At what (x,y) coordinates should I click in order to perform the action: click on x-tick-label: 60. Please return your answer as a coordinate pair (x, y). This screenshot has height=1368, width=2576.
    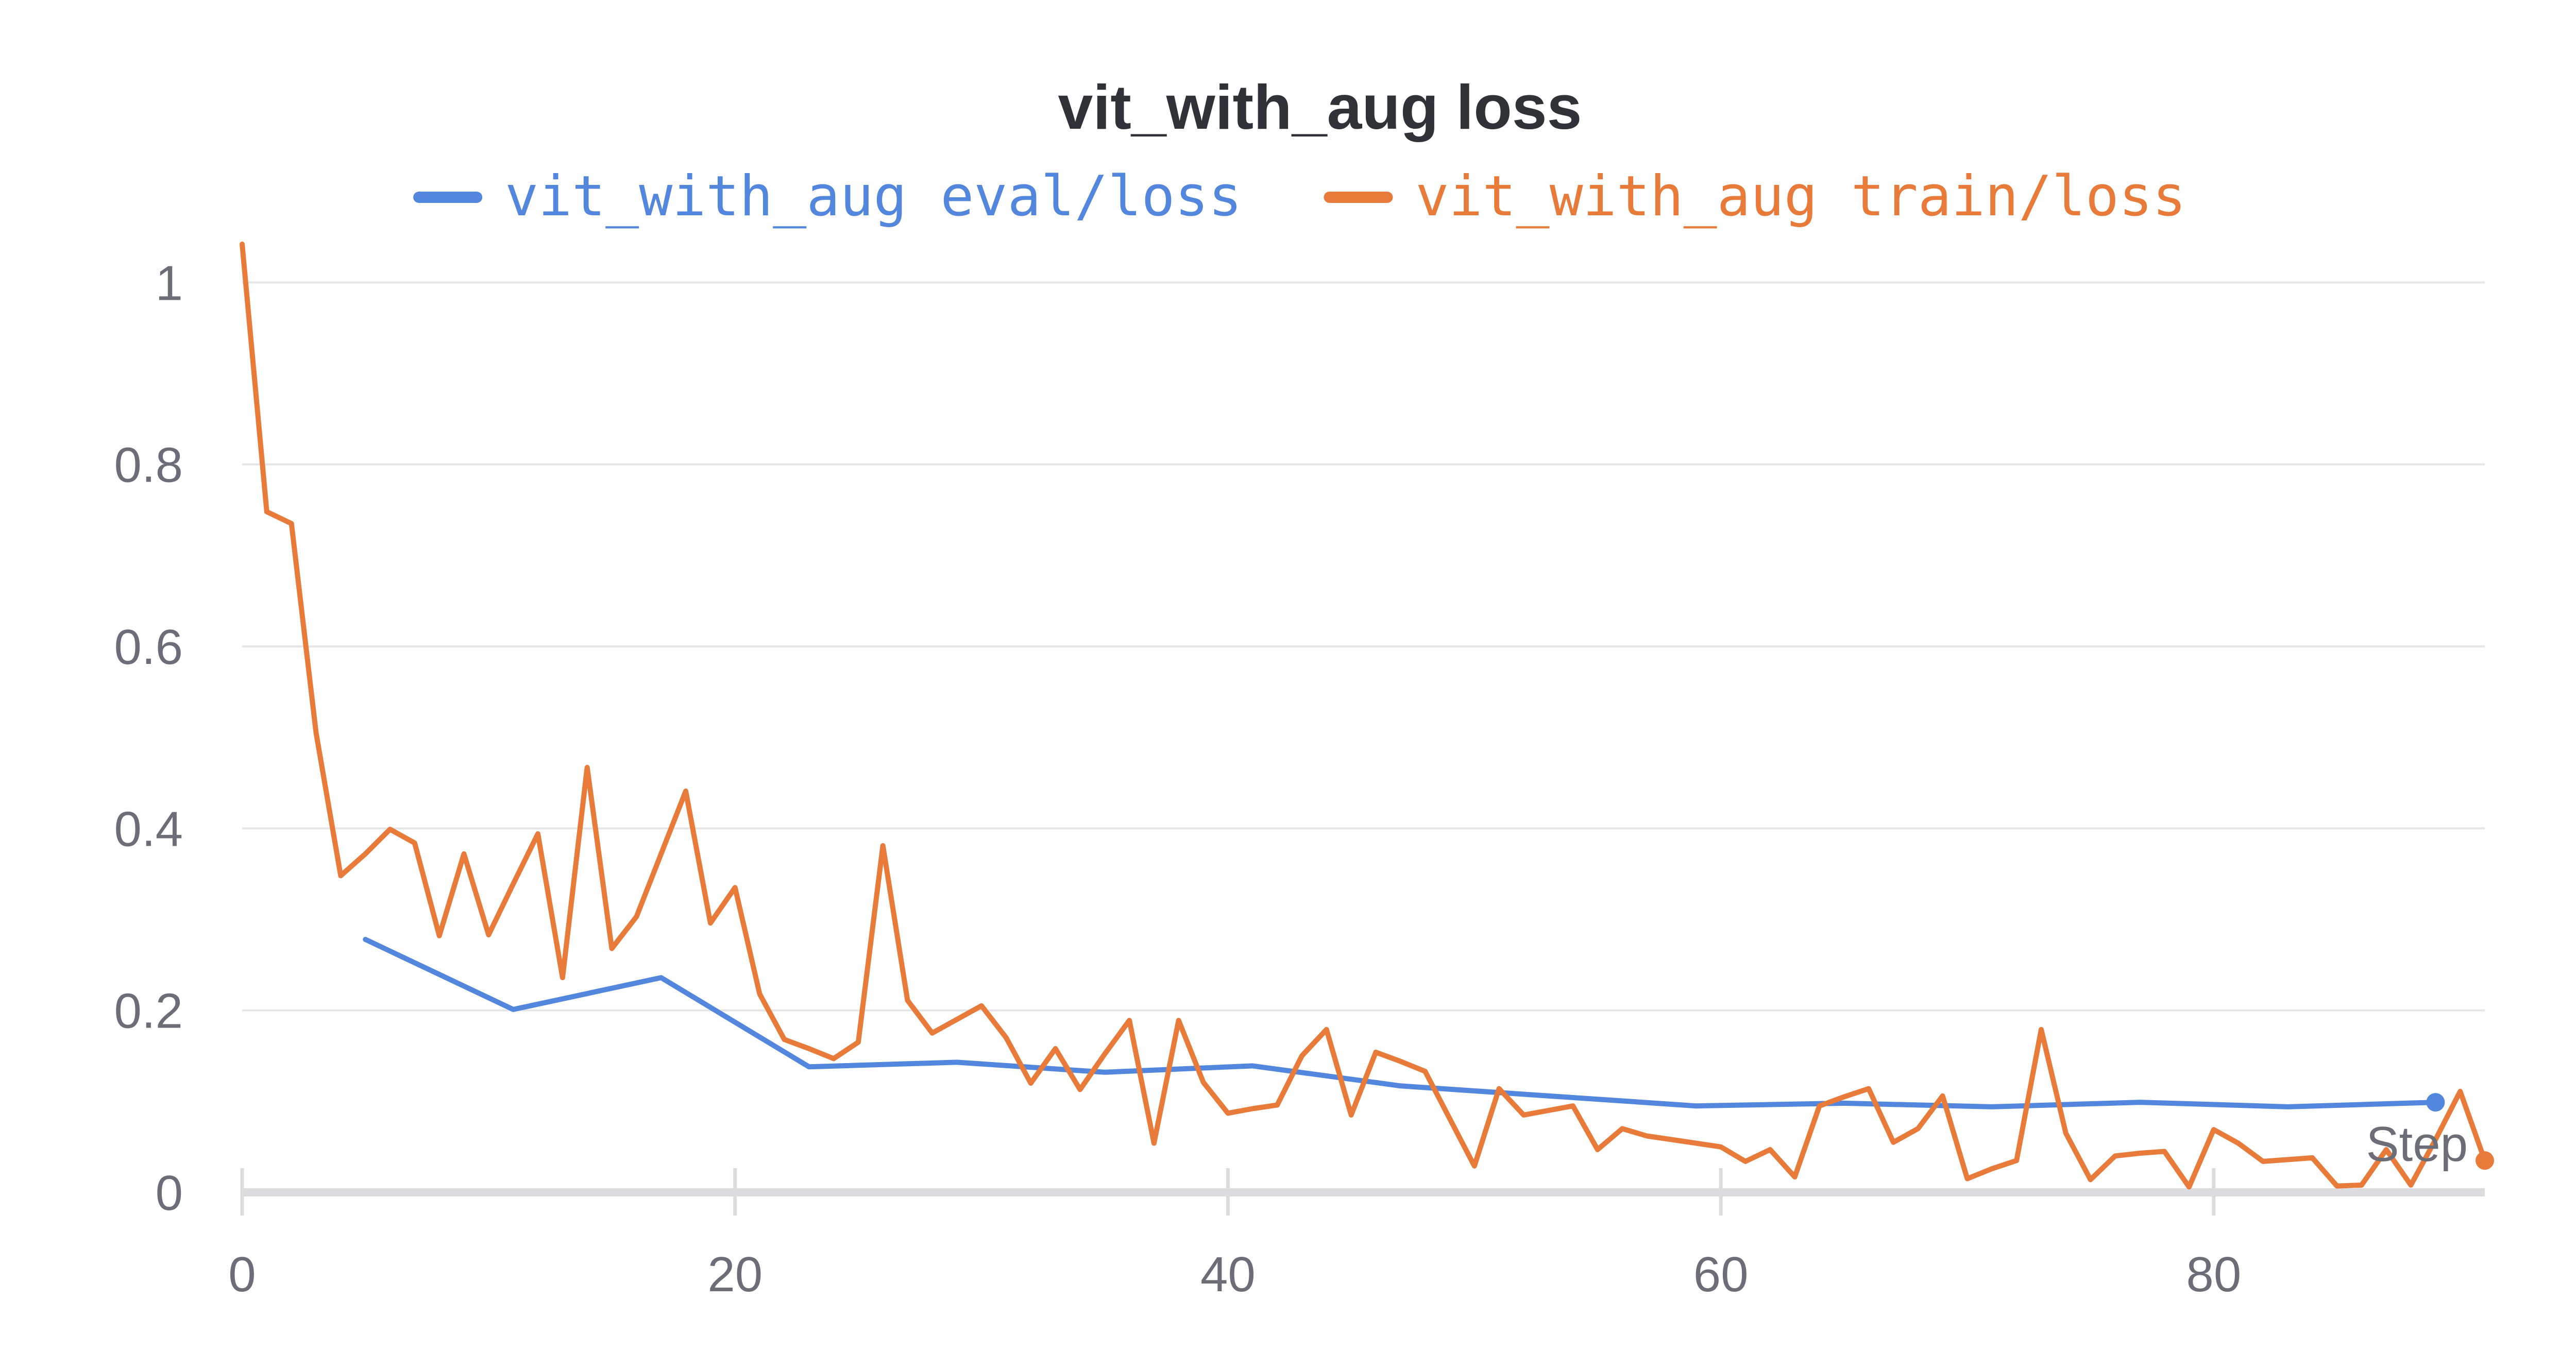
    Looking at the image, I should click on (1721, 1274).